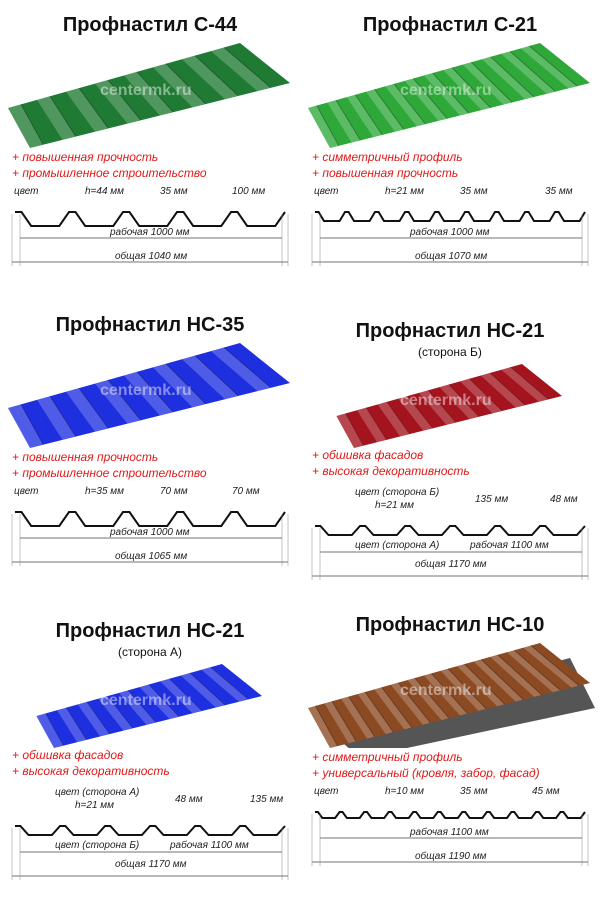 The width and height of the screenshot is (600, 900). I want to click on color-label-2: цвет (сторона Б), so click(97, 845).